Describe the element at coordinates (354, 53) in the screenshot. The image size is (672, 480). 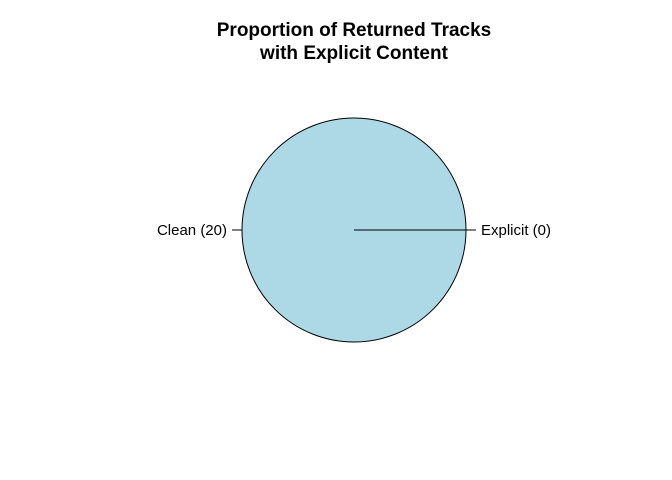
I see `chart-title-line-2: with Explicit Content` at that location.